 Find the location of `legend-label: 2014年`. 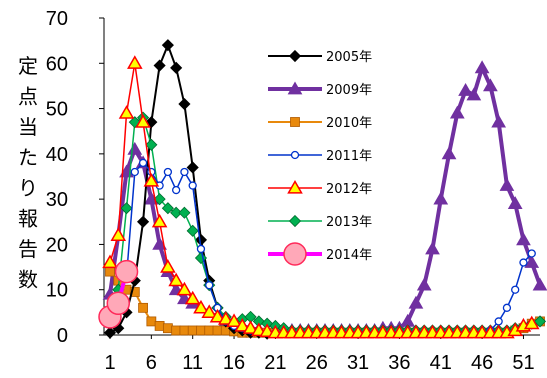

legend-label: 2014年 is located at coordinates (349, 255).